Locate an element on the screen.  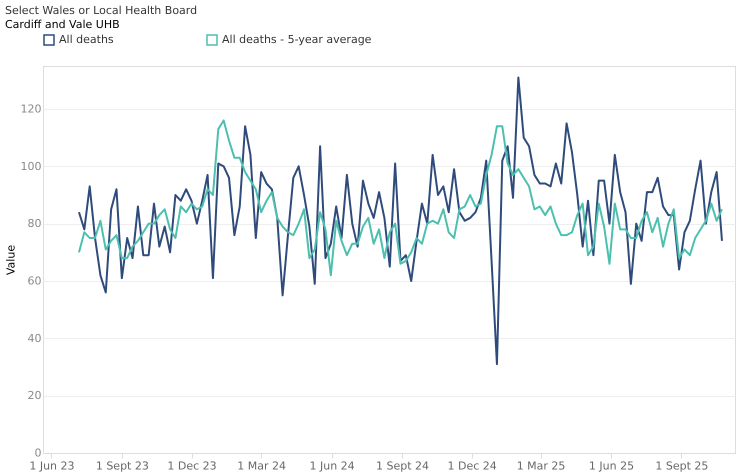
legend-label: All deaths - 5-year average is located at coordinates (297, 39).